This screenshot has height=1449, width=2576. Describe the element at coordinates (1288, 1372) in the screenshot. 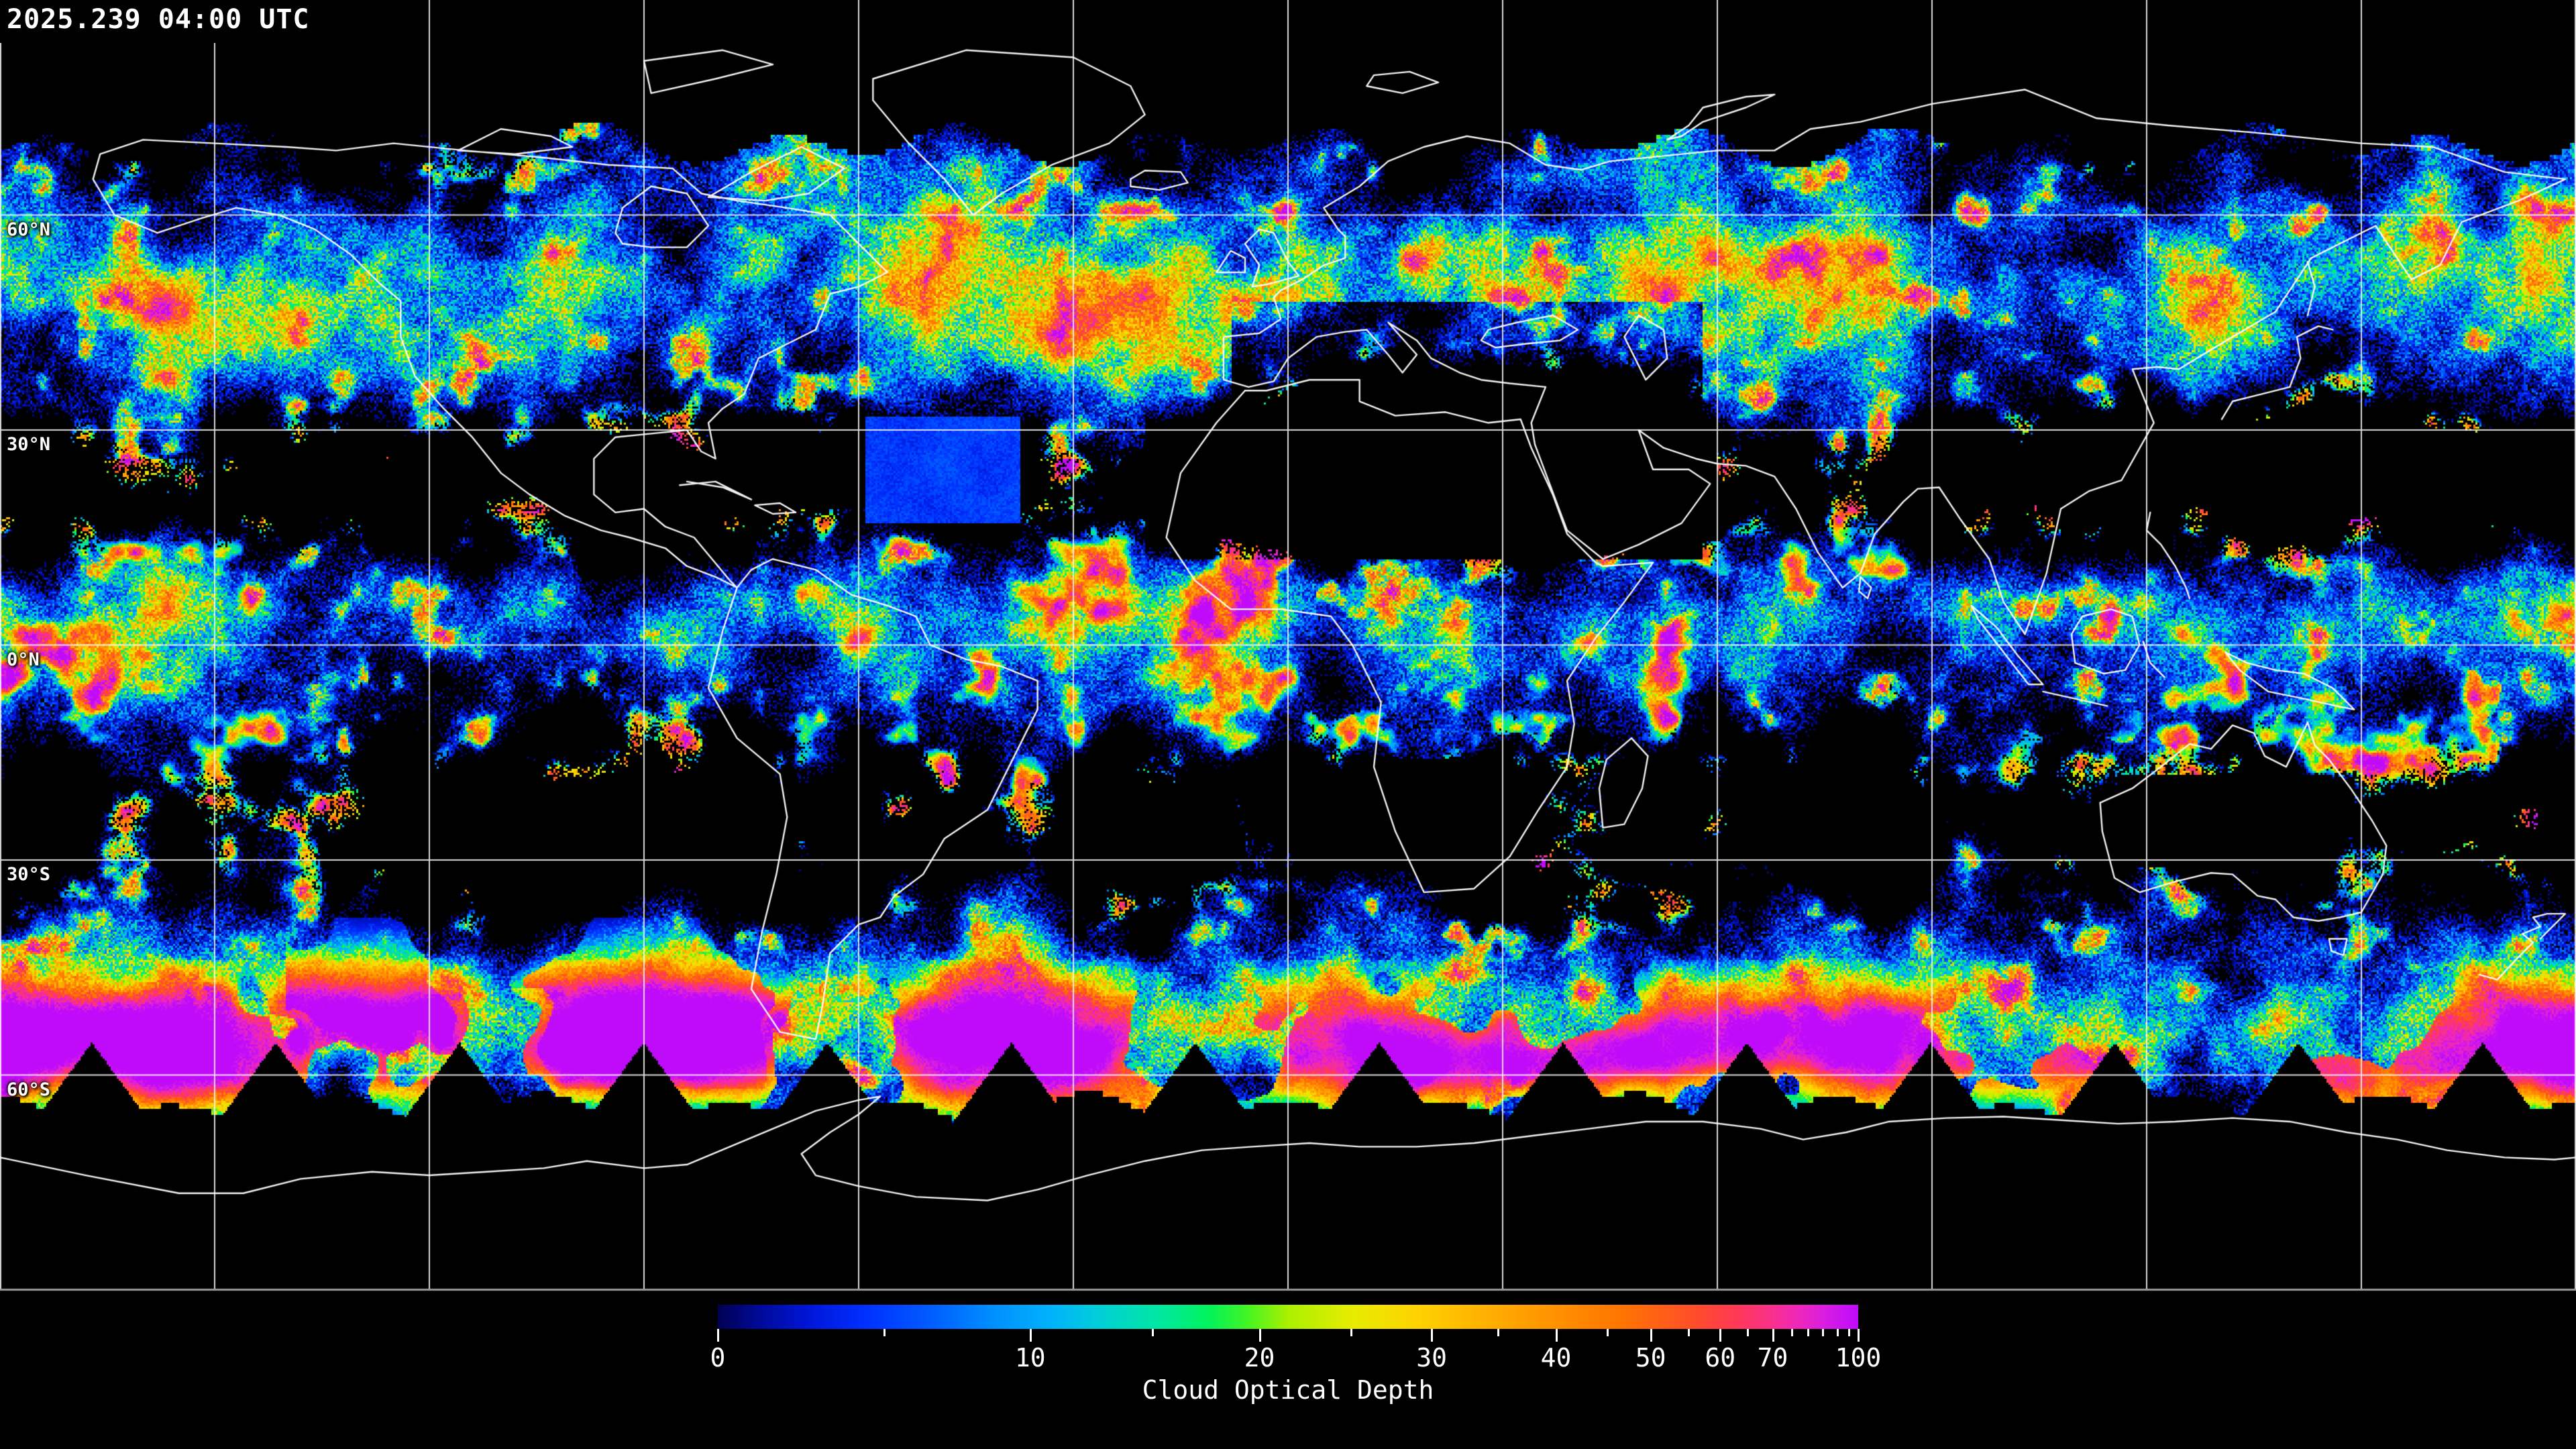

I see `colorbar: 0 10 20 30 40 50 60 70 100 Cloud Optical Depth` at that location.